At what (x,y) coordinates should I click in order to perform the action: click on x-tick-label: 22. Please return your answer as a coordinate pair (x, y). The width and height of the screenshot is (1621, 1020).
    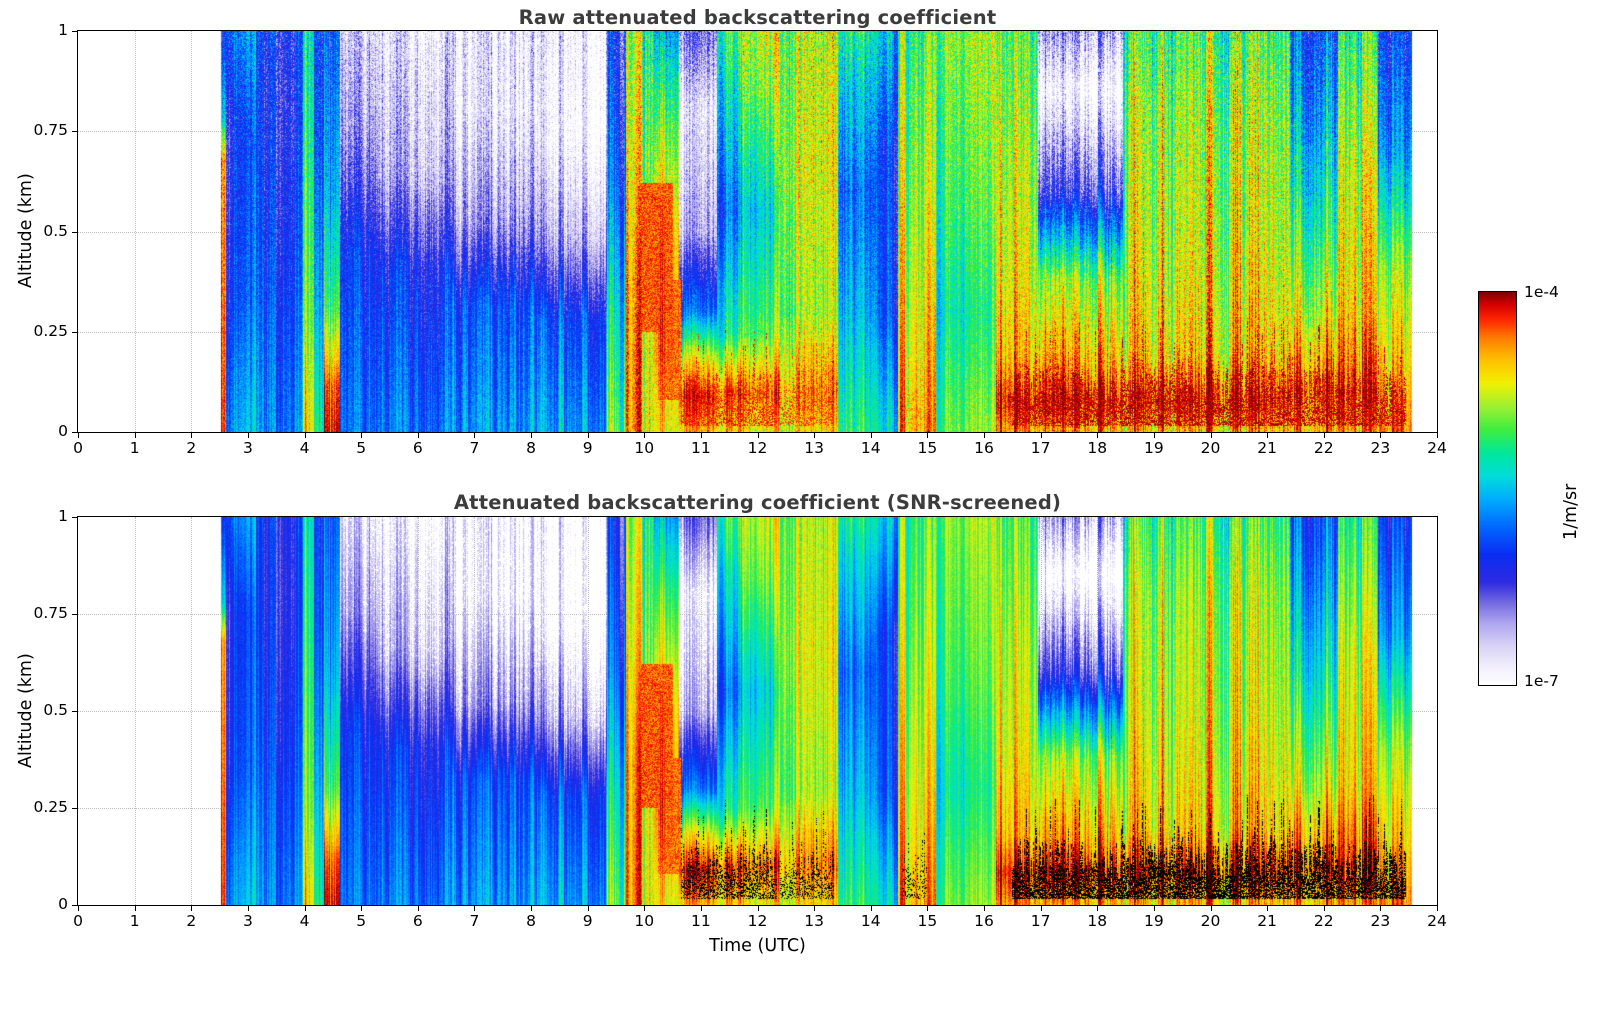
    Looking at the image, I should click on (1323, 921).